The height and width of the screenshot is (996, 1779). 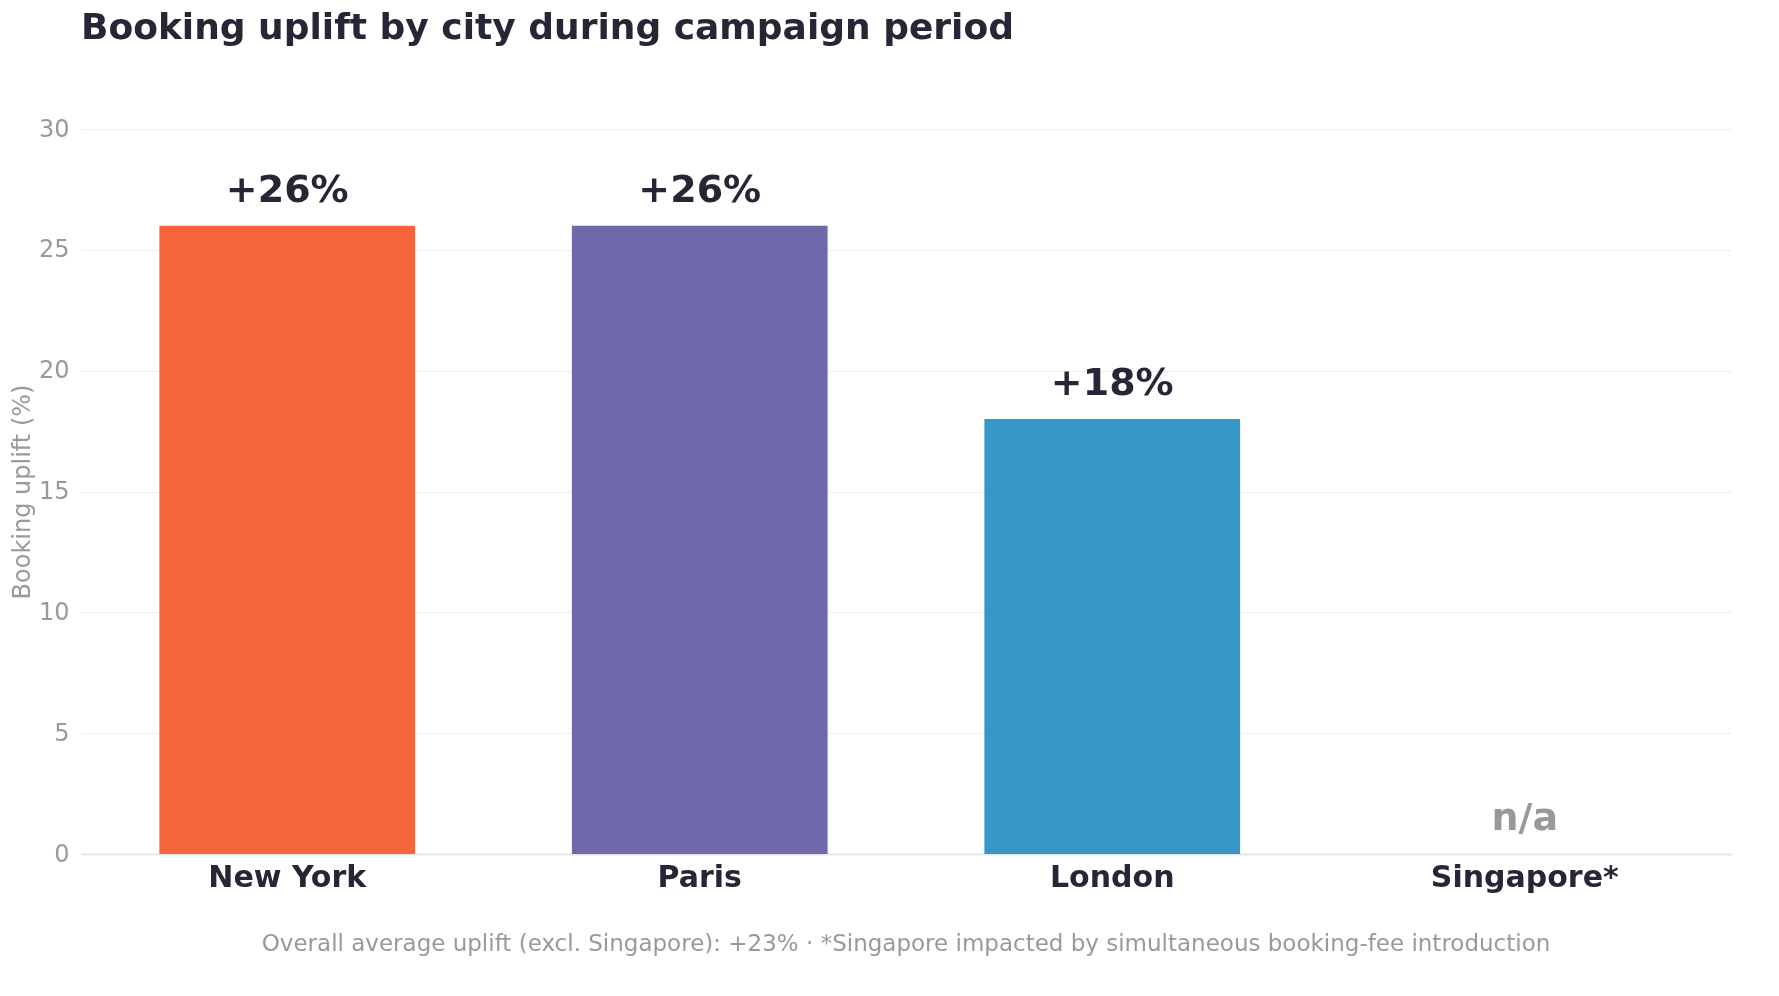 What do you see at coordinates (699, 876) in the screenshot?
I see `x-tick-label: Paris` at bounding box center [699, 876].